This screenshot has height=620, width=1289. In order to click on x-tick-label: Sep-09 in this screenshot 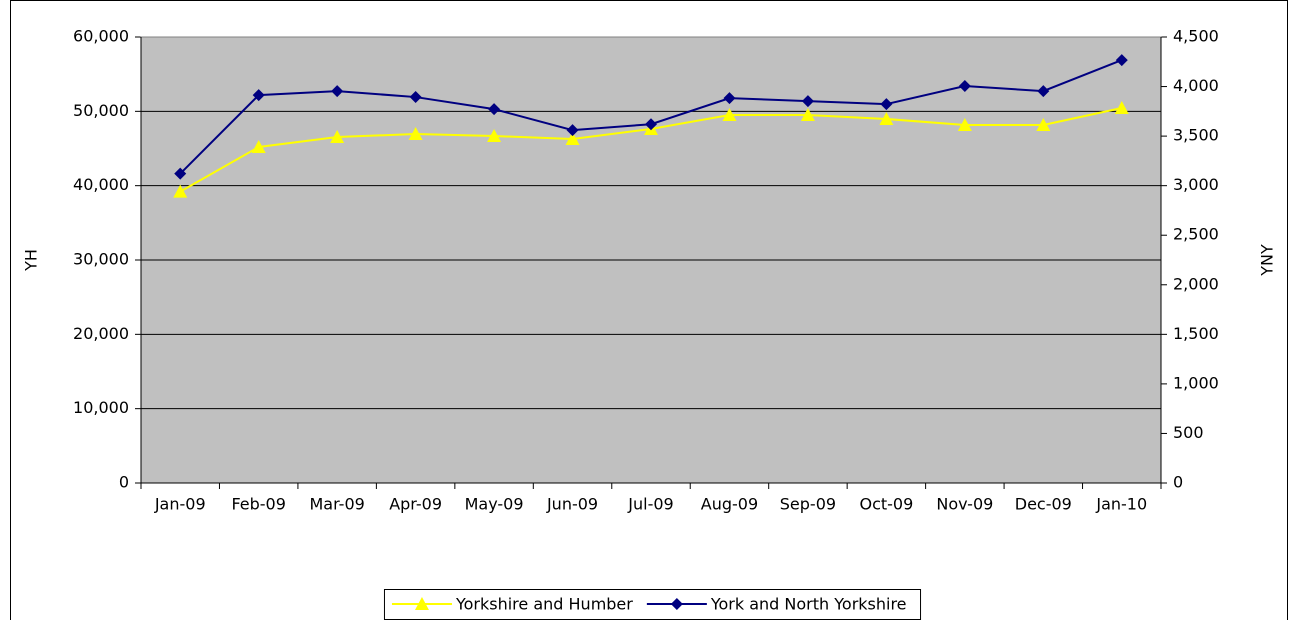, I will do `click(808, 504)`.